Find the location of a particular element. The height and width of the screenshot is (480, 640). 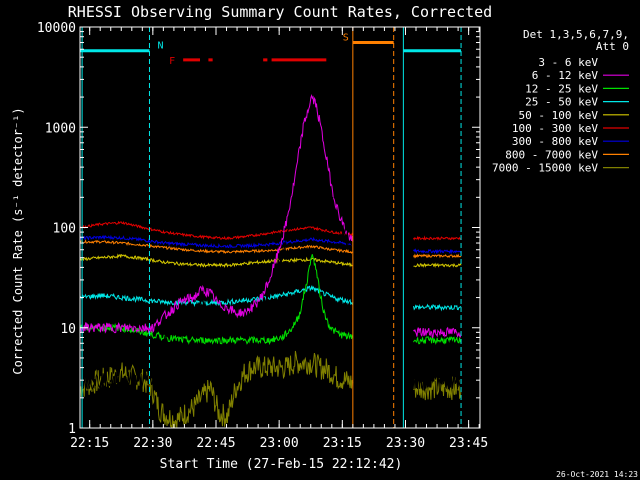

y-axis-label: Corrected Count Rate (s⁻¹ detector⁻¹) is located at coordinates (18, 240).